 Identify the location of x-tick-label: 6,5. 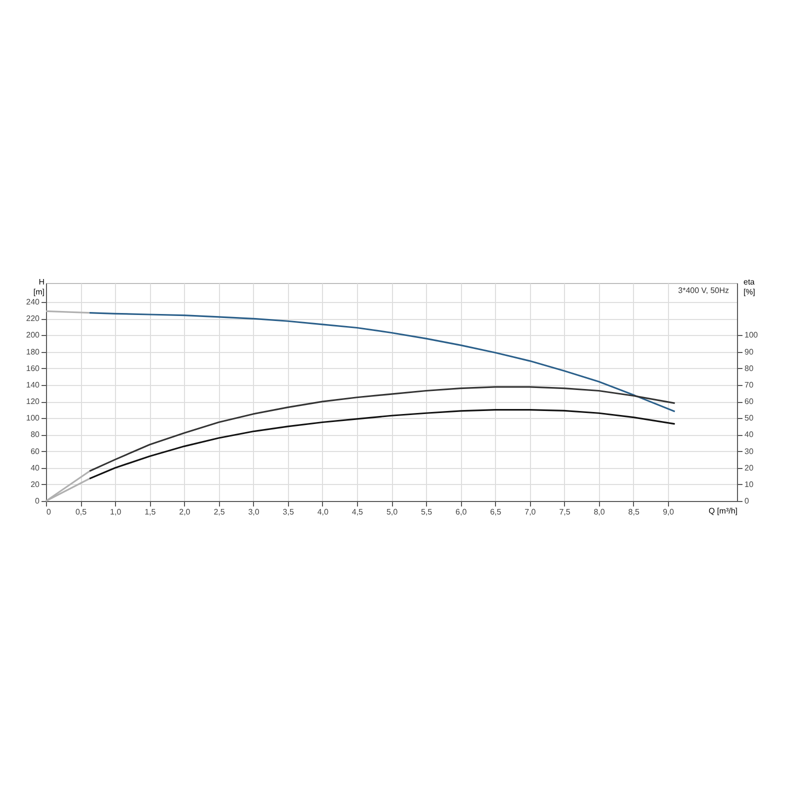
(496, 512).